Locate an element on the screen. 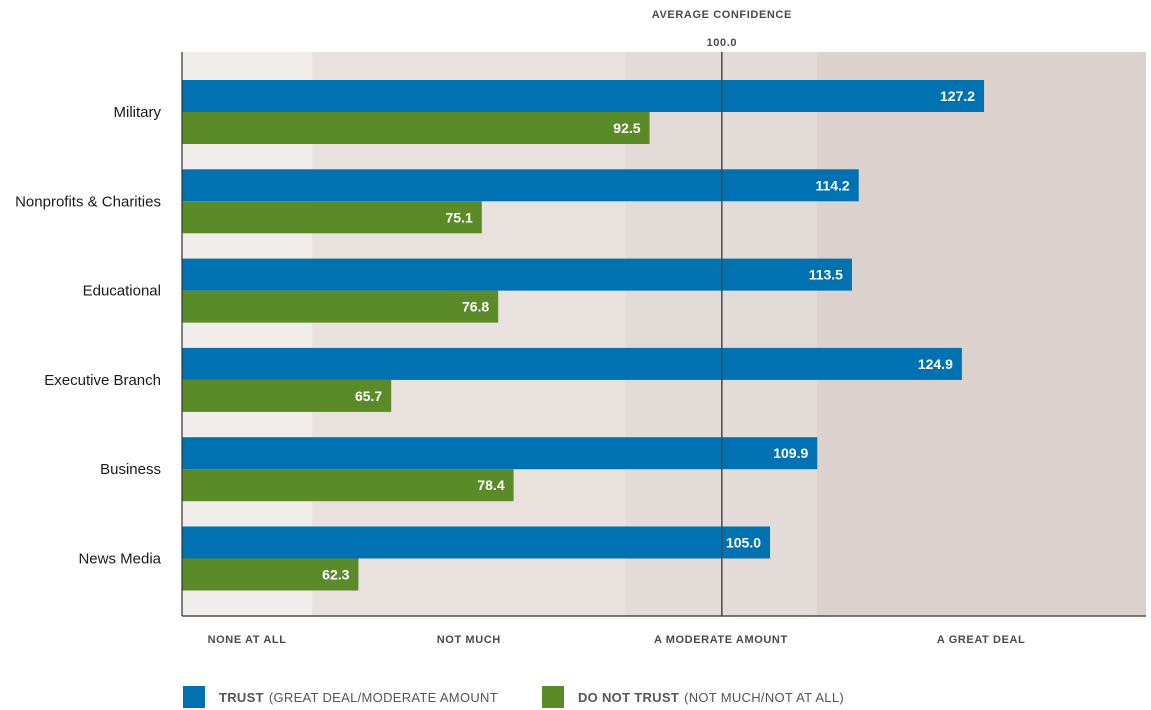 Image resolution: width=1151 pixels, height=710 pixels. legend-trust-bold: TRUST is located at coordinates (241, 697).